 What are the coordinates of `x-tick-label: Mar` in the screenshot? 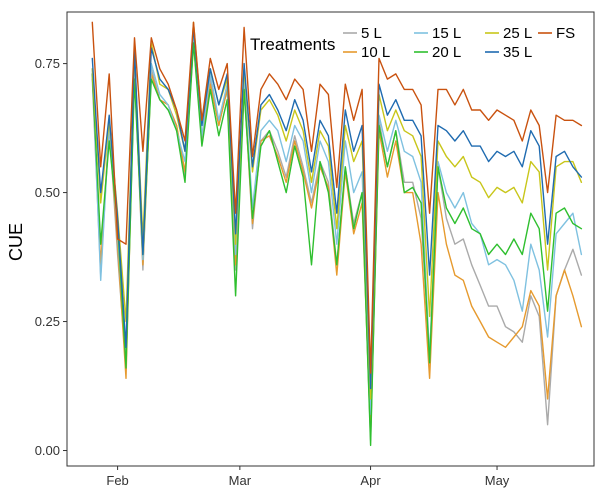 It's located at (240, 480).